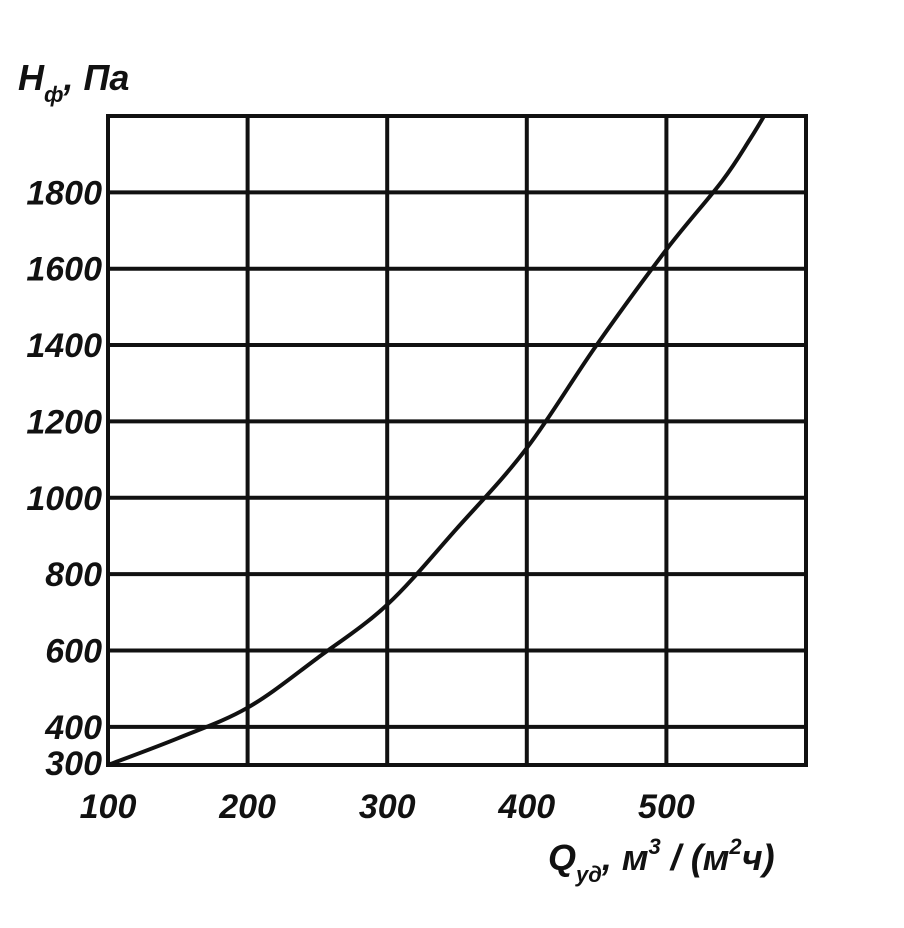  I want to click on y-axis-title-rest: , Па, so click(95, 77).